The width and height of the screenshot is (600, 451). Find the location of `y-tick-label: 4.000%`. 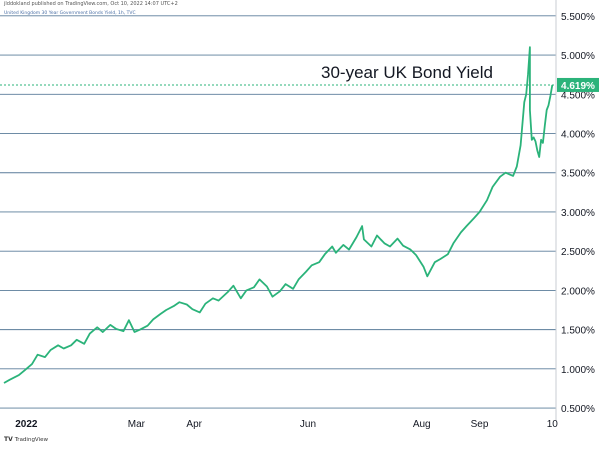

y-tick-label: 4.000% is located at coordinates (578, 135).